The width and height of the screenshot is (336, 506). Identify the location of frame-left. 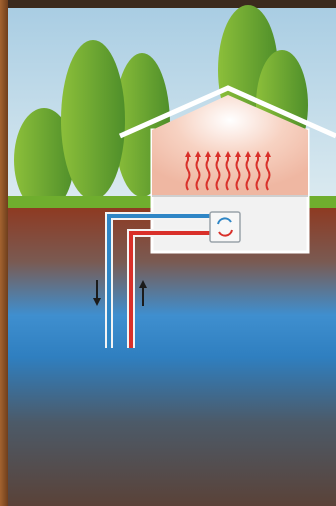
(4, 253).